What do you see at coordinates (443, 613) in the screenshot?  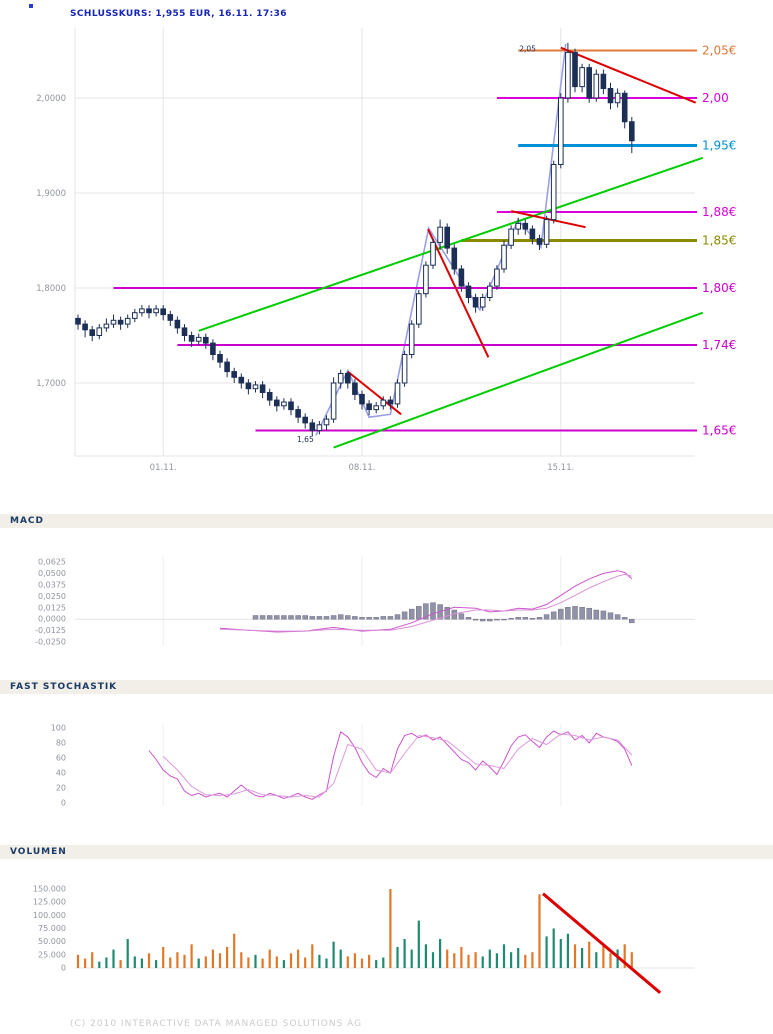 I see `macd-histogram` at bounding box center [443, 613].